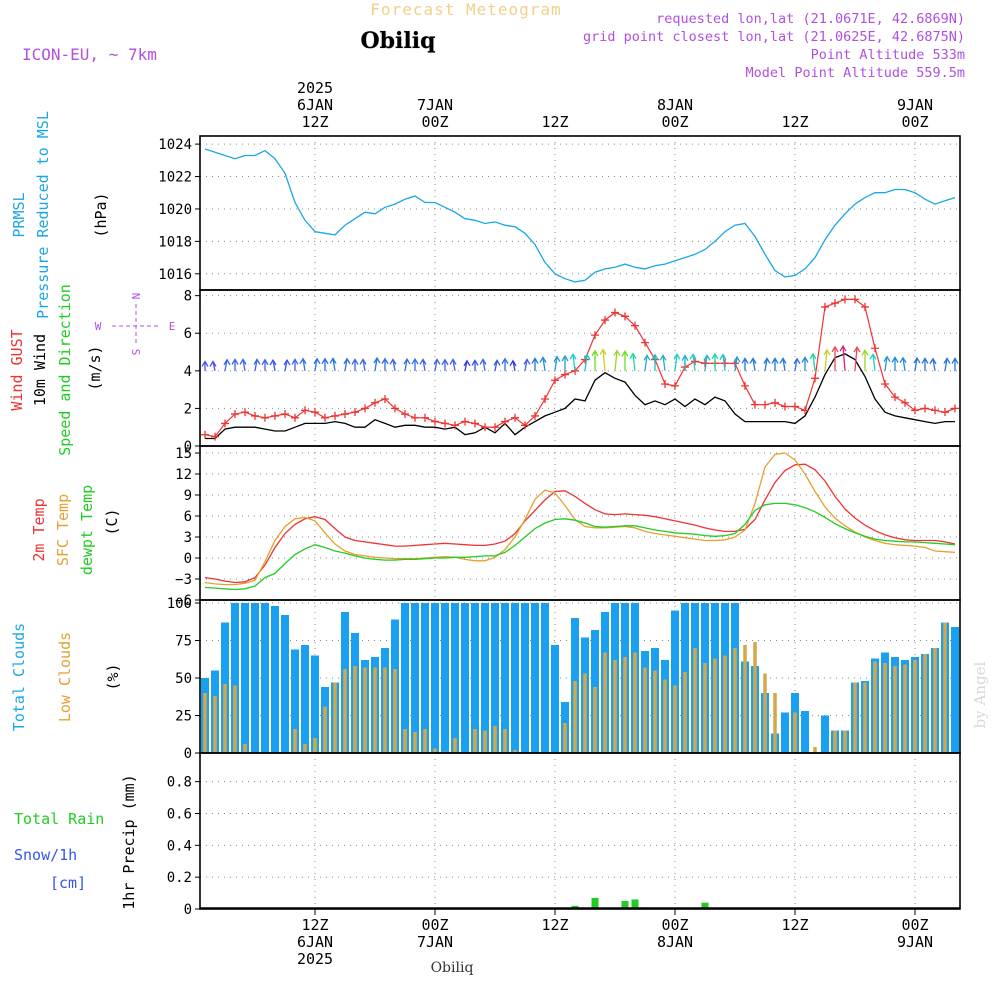 The image size is (1000, 1000). Describe the element at coordinates (183, 717) in the screenshot. I see `clouds-tick-label: 25` at that location.